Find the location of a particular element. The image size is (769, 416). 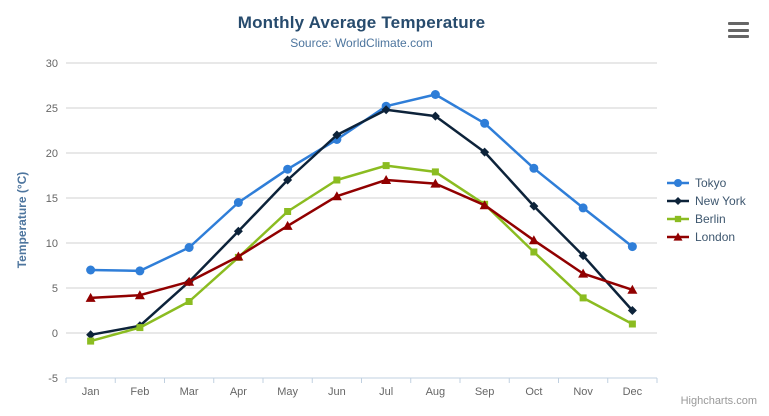

export-menu-button is located at coordinates (740, 30).